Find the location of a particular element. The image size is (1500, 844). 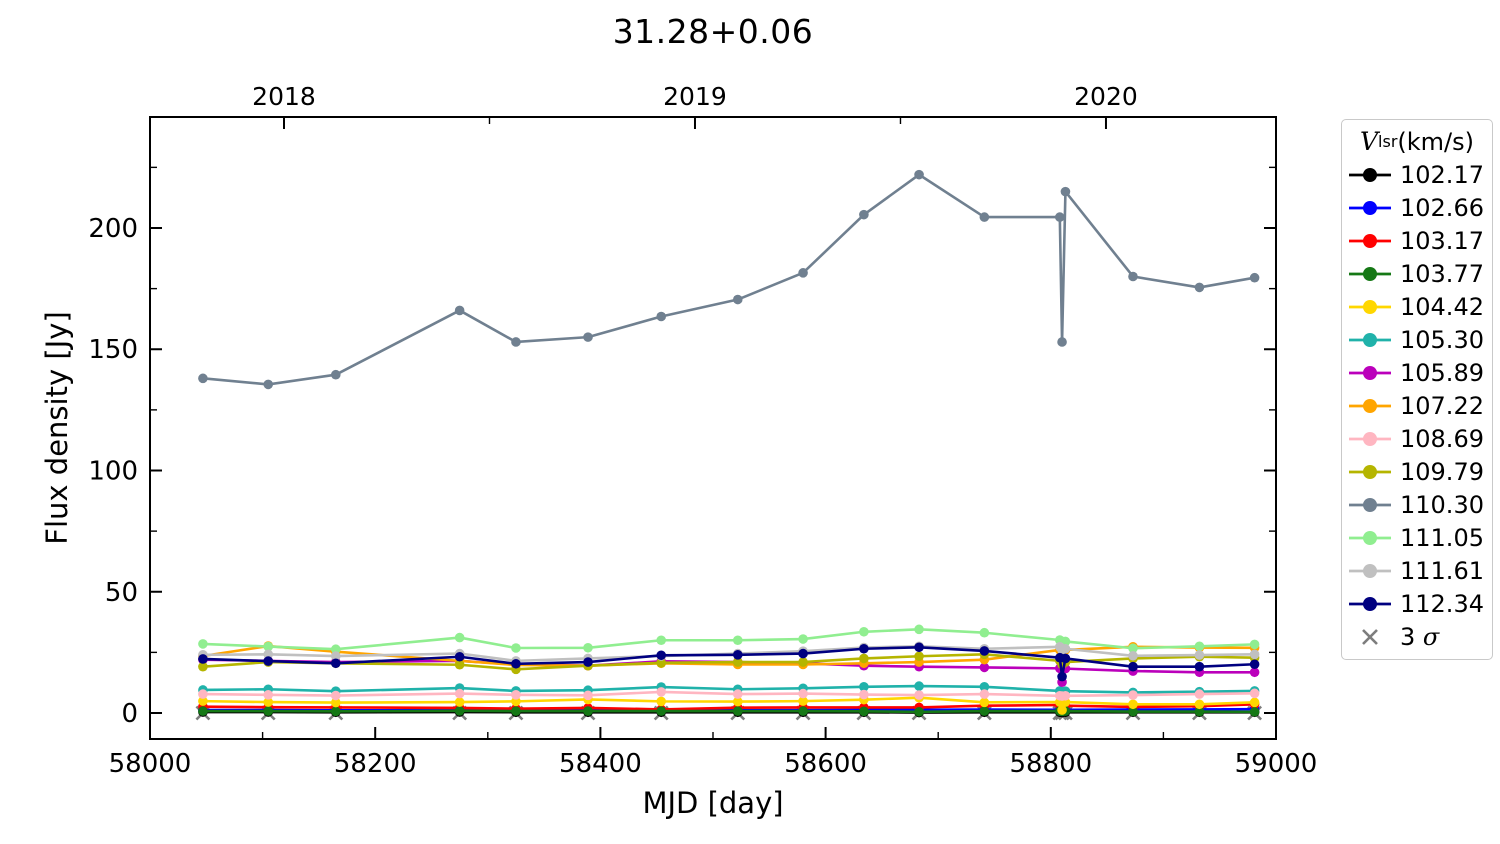

legend-item-110.30: 110.30 is located at coordinates (1417, 504).